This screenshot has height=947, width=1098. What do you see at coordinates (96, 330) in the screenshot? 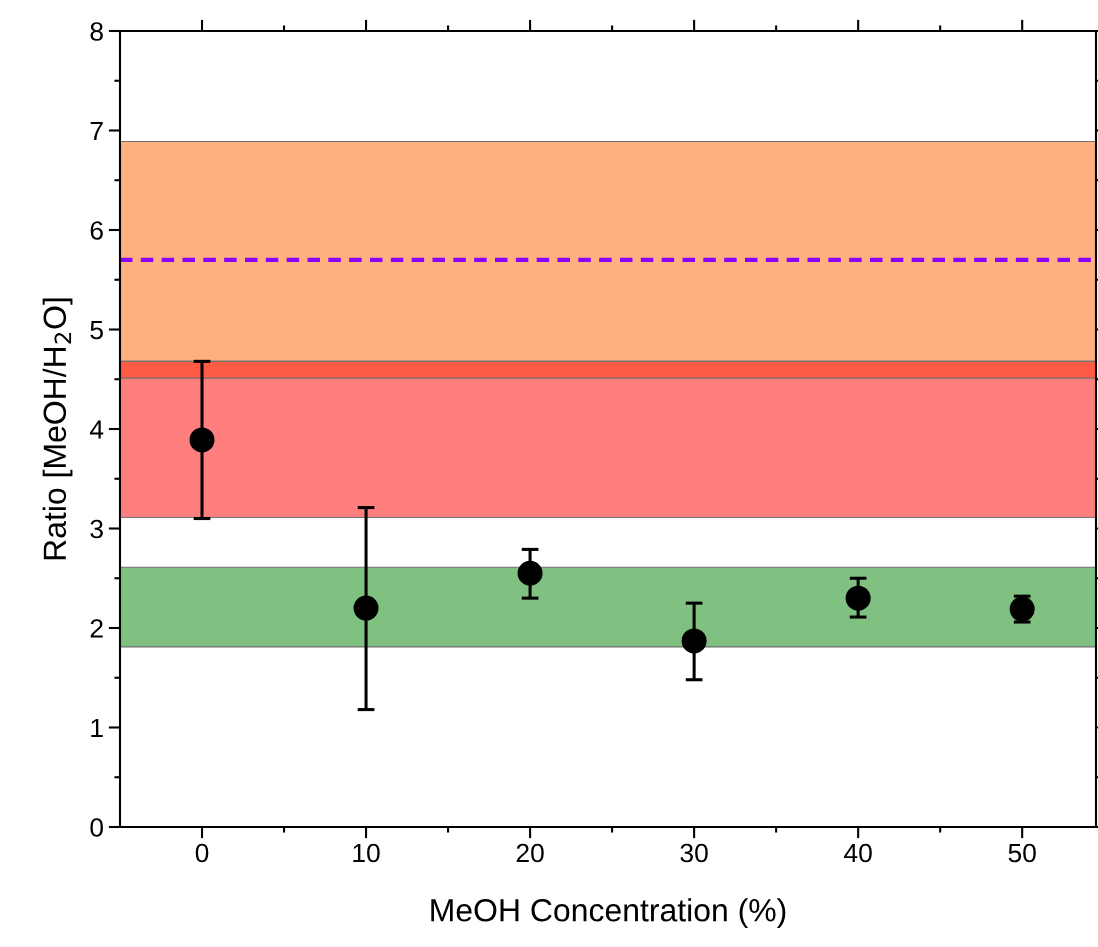
I see `y-tick-label: 5` at bounding box center [96, 330].